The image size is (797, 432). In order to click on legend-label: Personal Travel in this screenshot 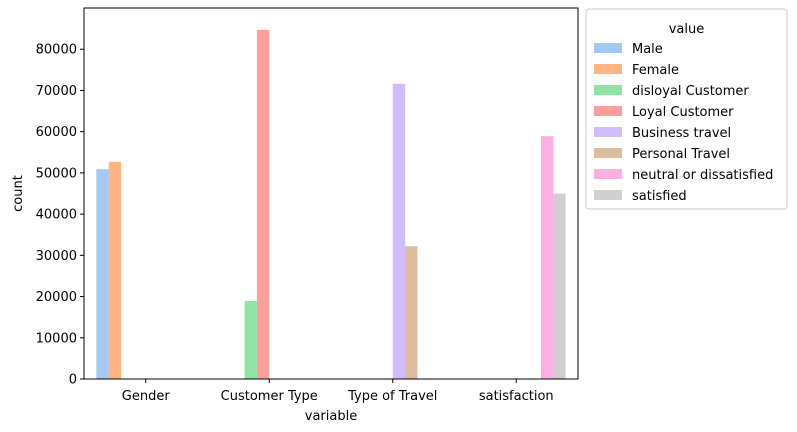, I will do `click(681, 154)`.